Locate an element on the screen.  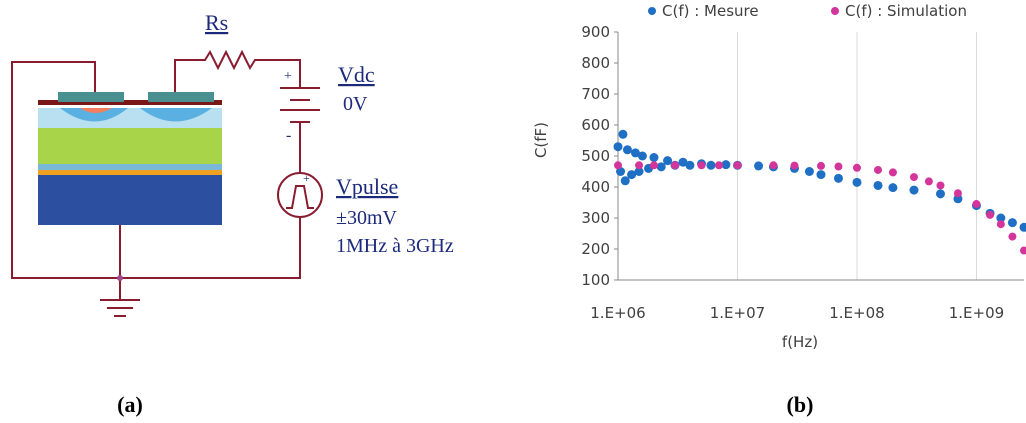
y-tick-label: 800 is located at coordinates (595, 63).